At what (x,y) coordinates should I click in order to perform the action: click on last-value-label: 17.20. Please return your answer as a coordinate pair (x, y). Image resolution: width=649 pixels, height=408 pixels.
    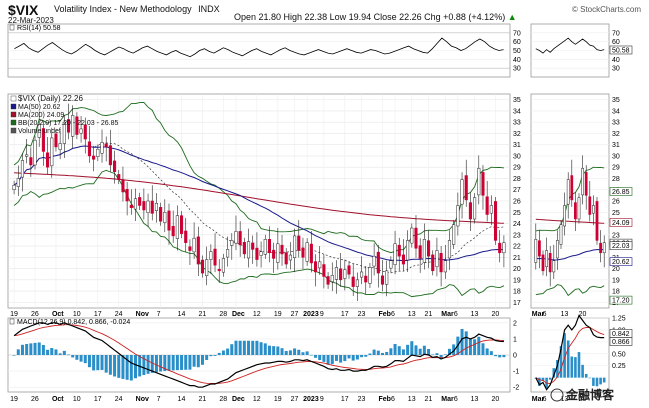
    Looking at the image, I should click on (621, 301).